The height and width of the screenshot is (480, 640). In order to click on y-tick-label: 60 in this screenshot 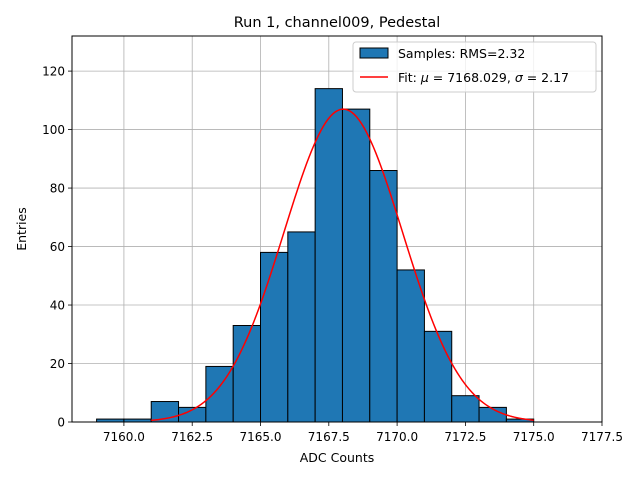, I will do `click(57, 247)`.